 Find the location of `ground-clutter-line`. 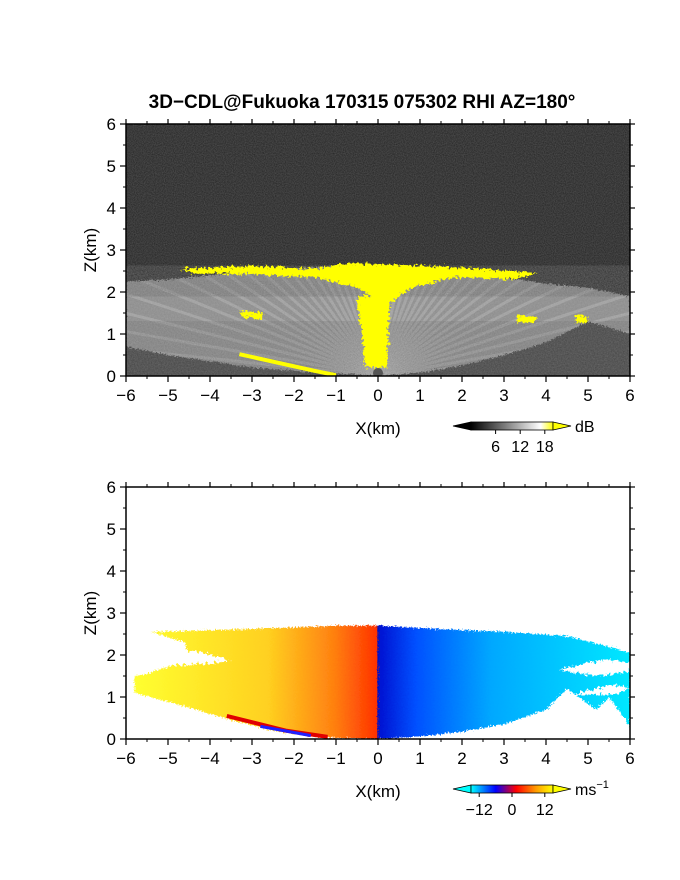

ground-clutter-line is located at coordinates (287, 364).